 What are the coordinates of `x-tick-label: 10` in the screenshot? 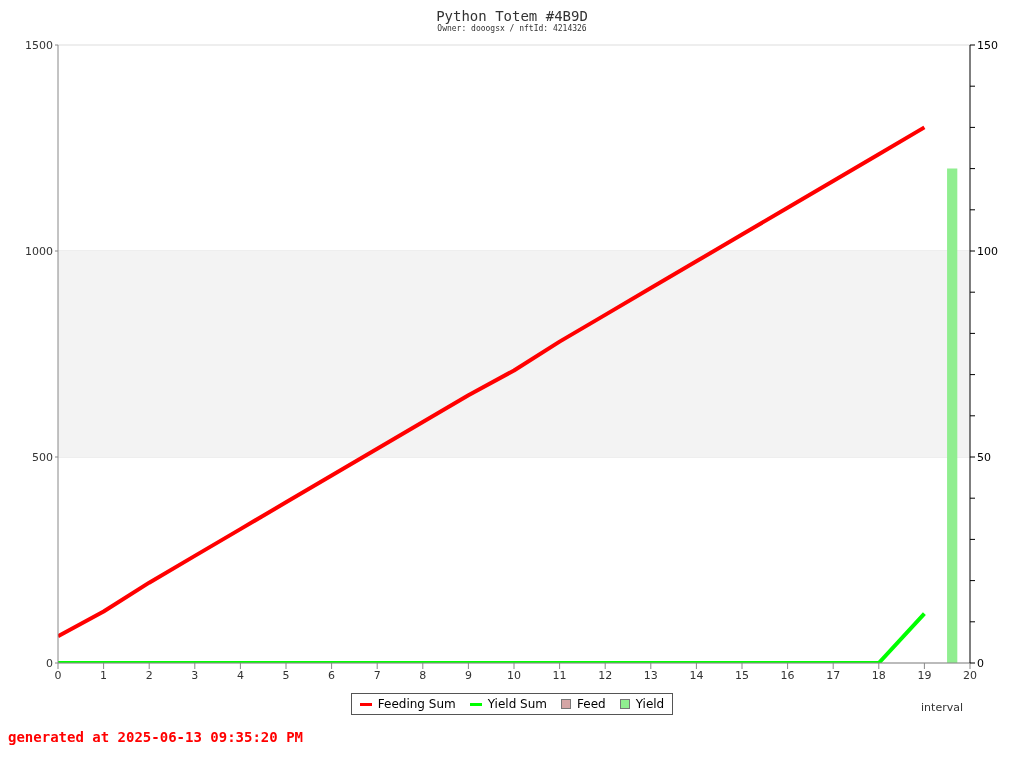 It's located at (514, 675).